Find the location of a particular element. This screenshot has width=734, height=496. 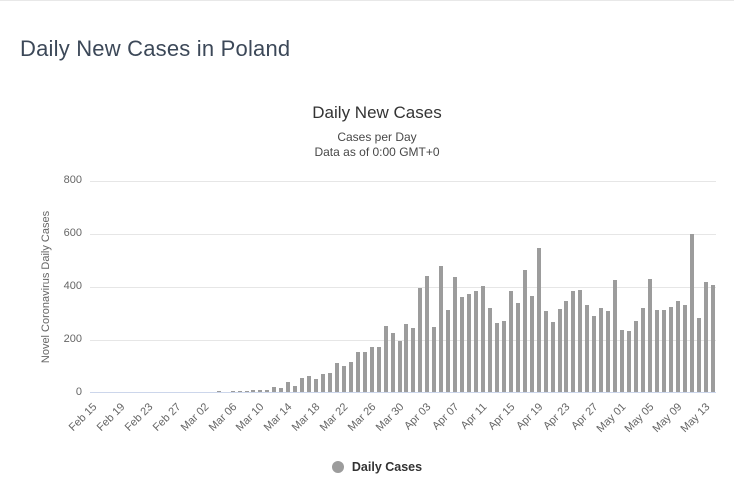

chart-subtitle-data-as-of: Data as of 0:00 GMT+0 is located at coordinates (377, 152).